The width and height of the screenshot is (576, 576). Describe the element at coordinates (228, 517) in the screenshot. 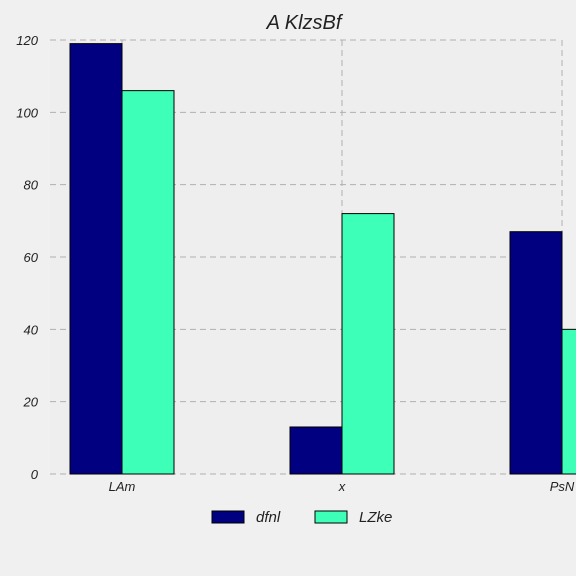

I see `legend-swatch-dfnl` at that location.